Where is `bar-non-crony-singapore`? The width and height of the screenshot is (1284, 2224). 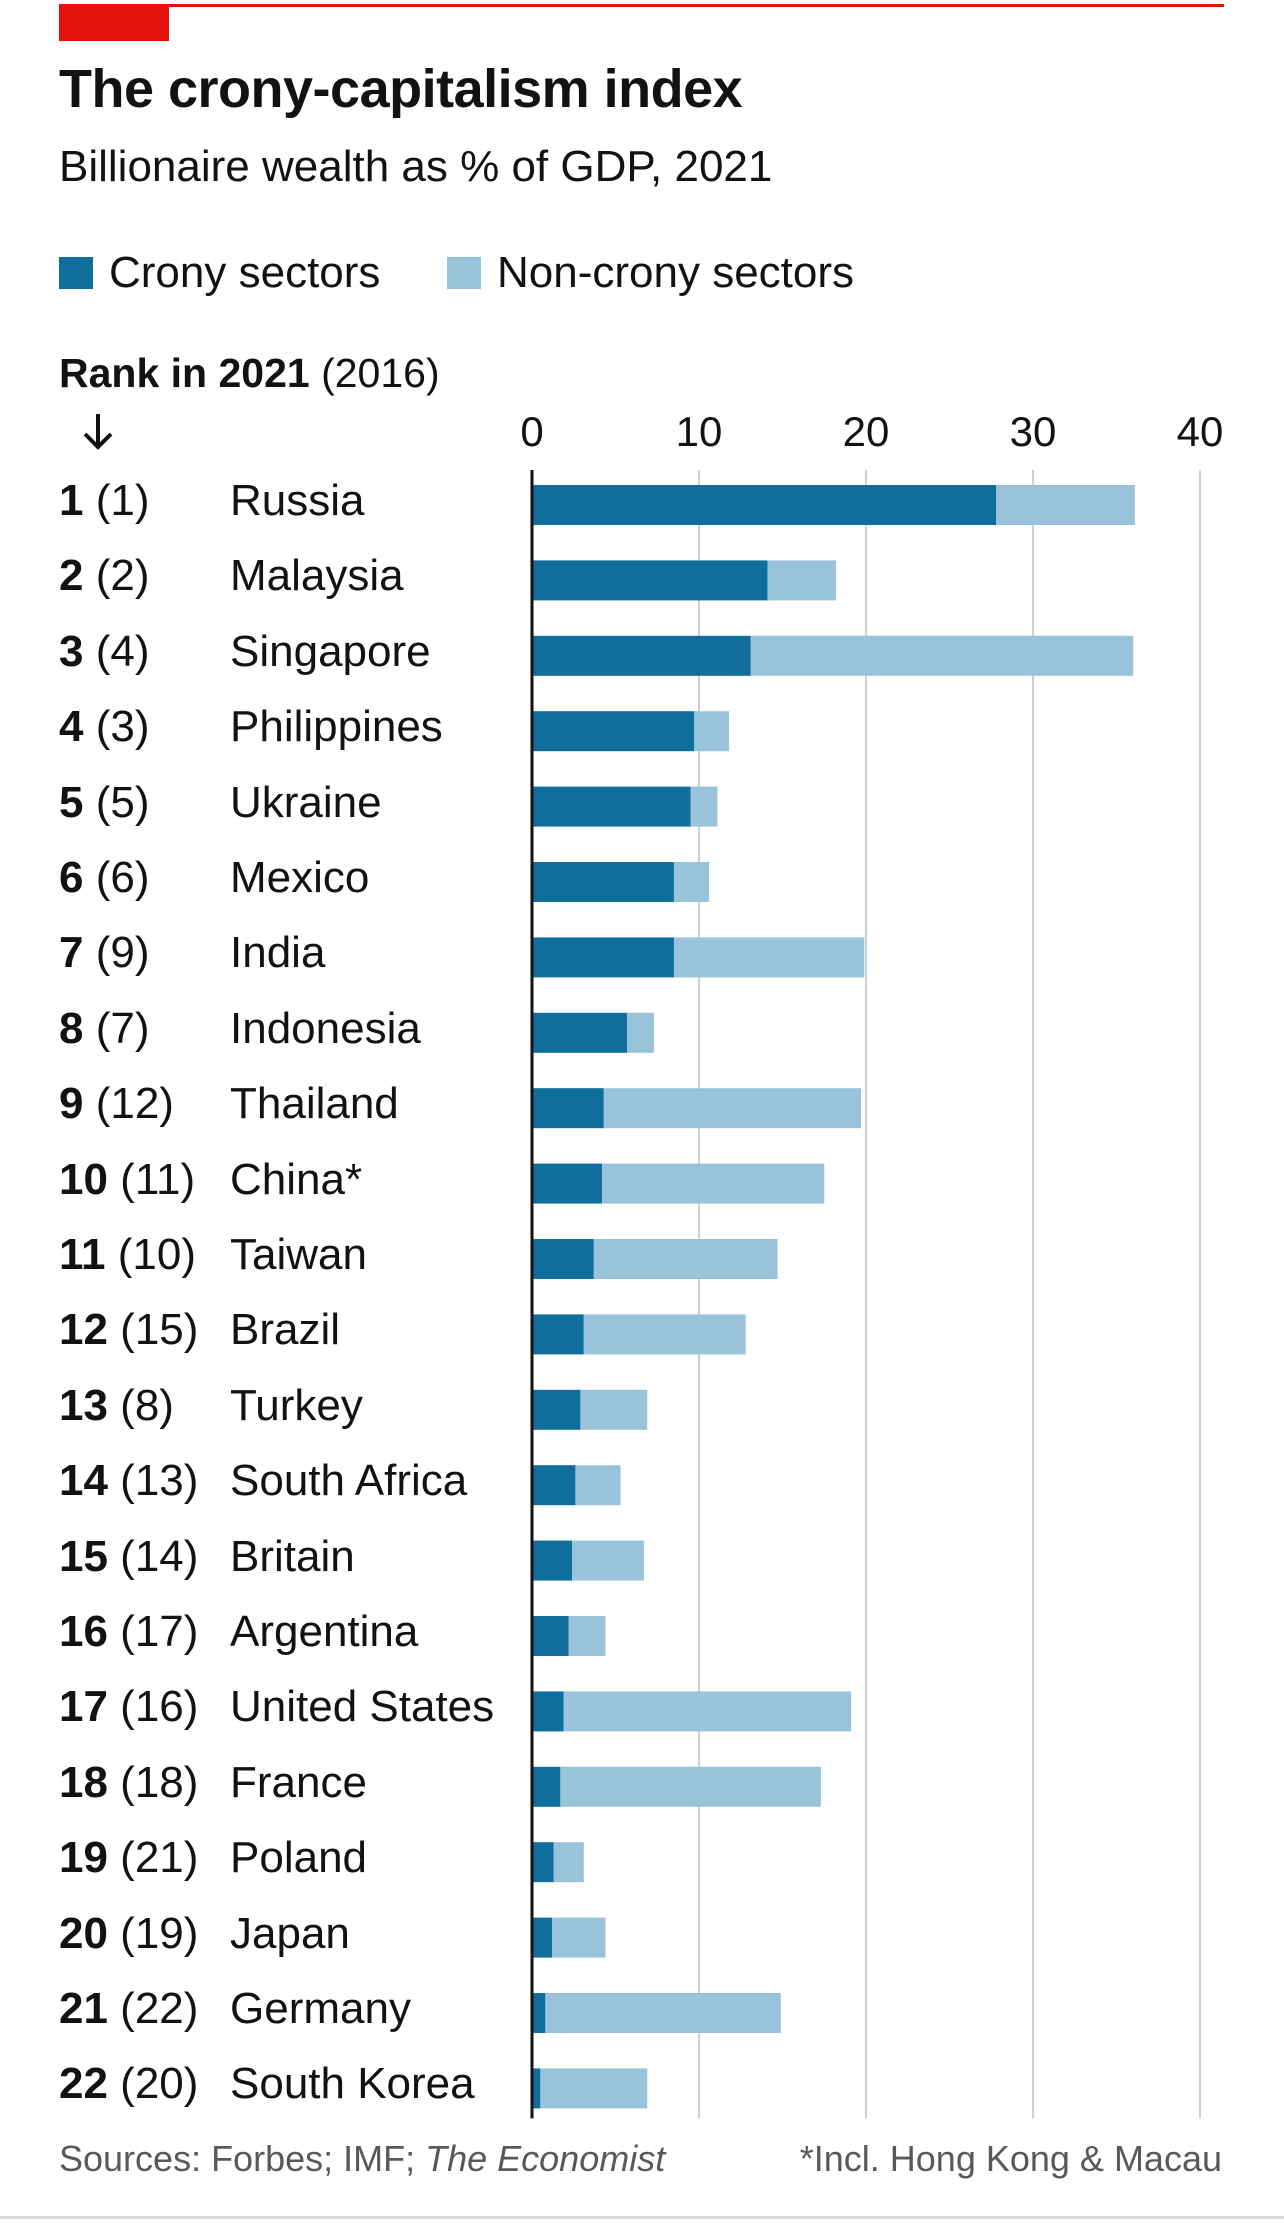
bar-non-crony-singapore is located at coordinates (942, 655).